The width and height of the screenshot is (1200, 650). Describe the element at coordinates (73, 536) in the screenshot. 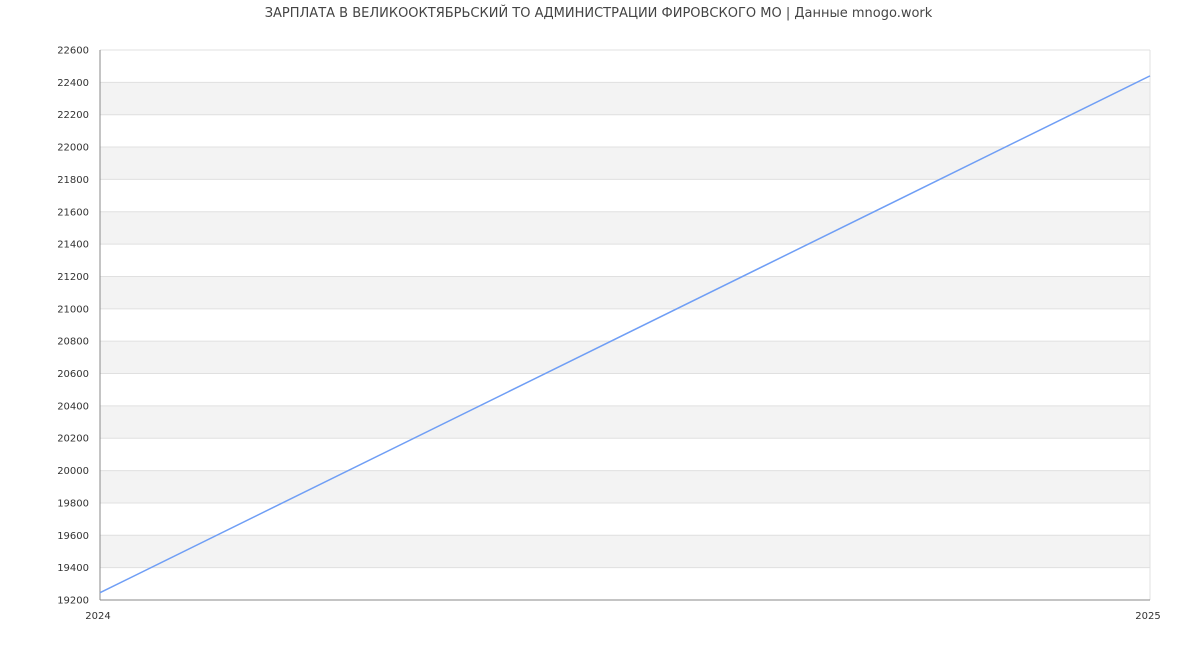

I see `y-tick-label: 19600` at that location.